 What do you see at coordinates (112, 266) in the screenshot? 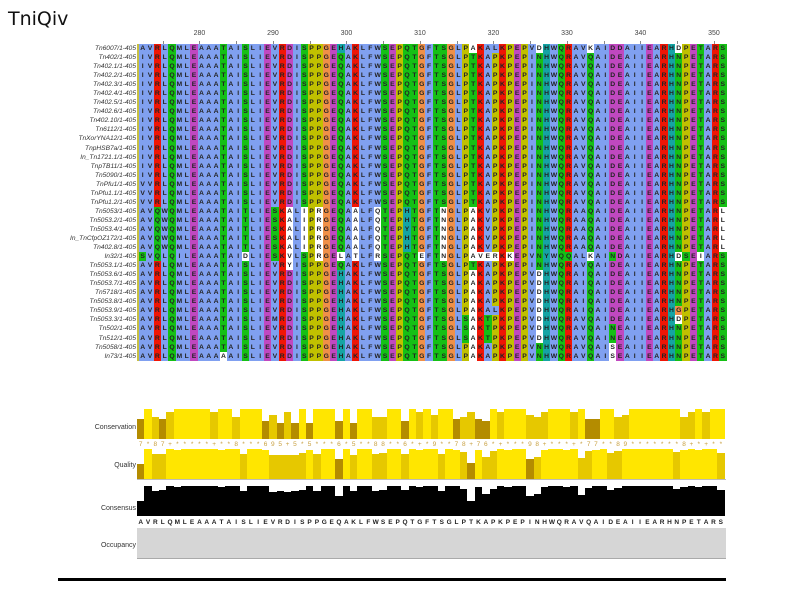
I see `sequence-name: Tn5053.1/1-405` at bounding box center [112, 266].